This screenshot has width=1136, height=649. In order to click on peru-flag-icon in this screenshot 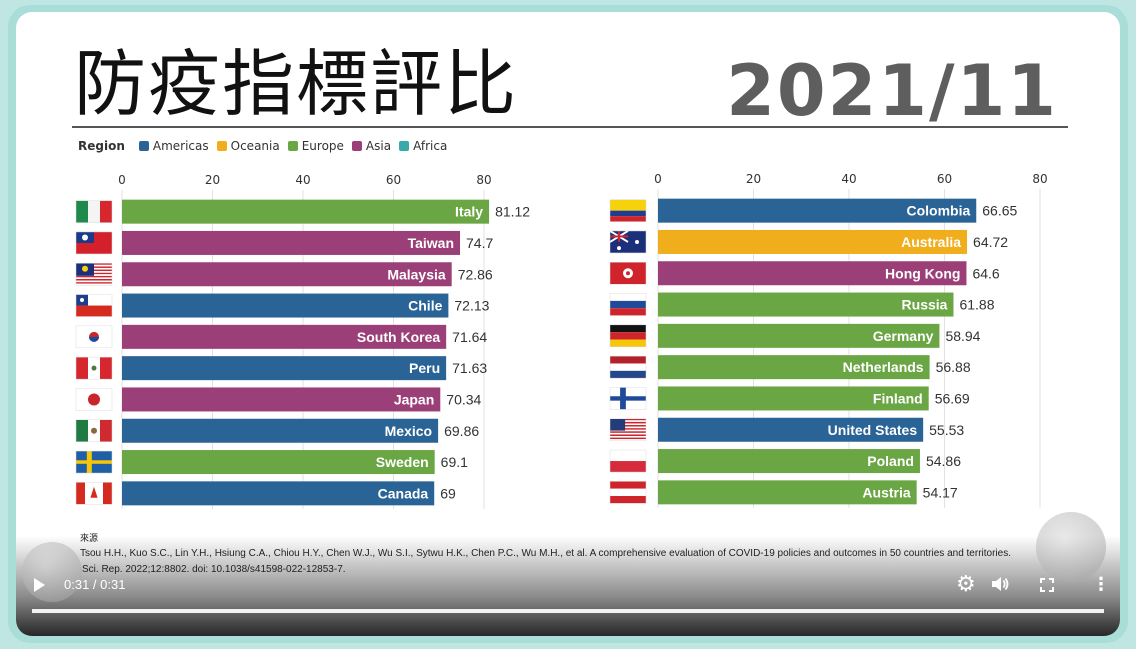, I will do `click(94, 368)`.